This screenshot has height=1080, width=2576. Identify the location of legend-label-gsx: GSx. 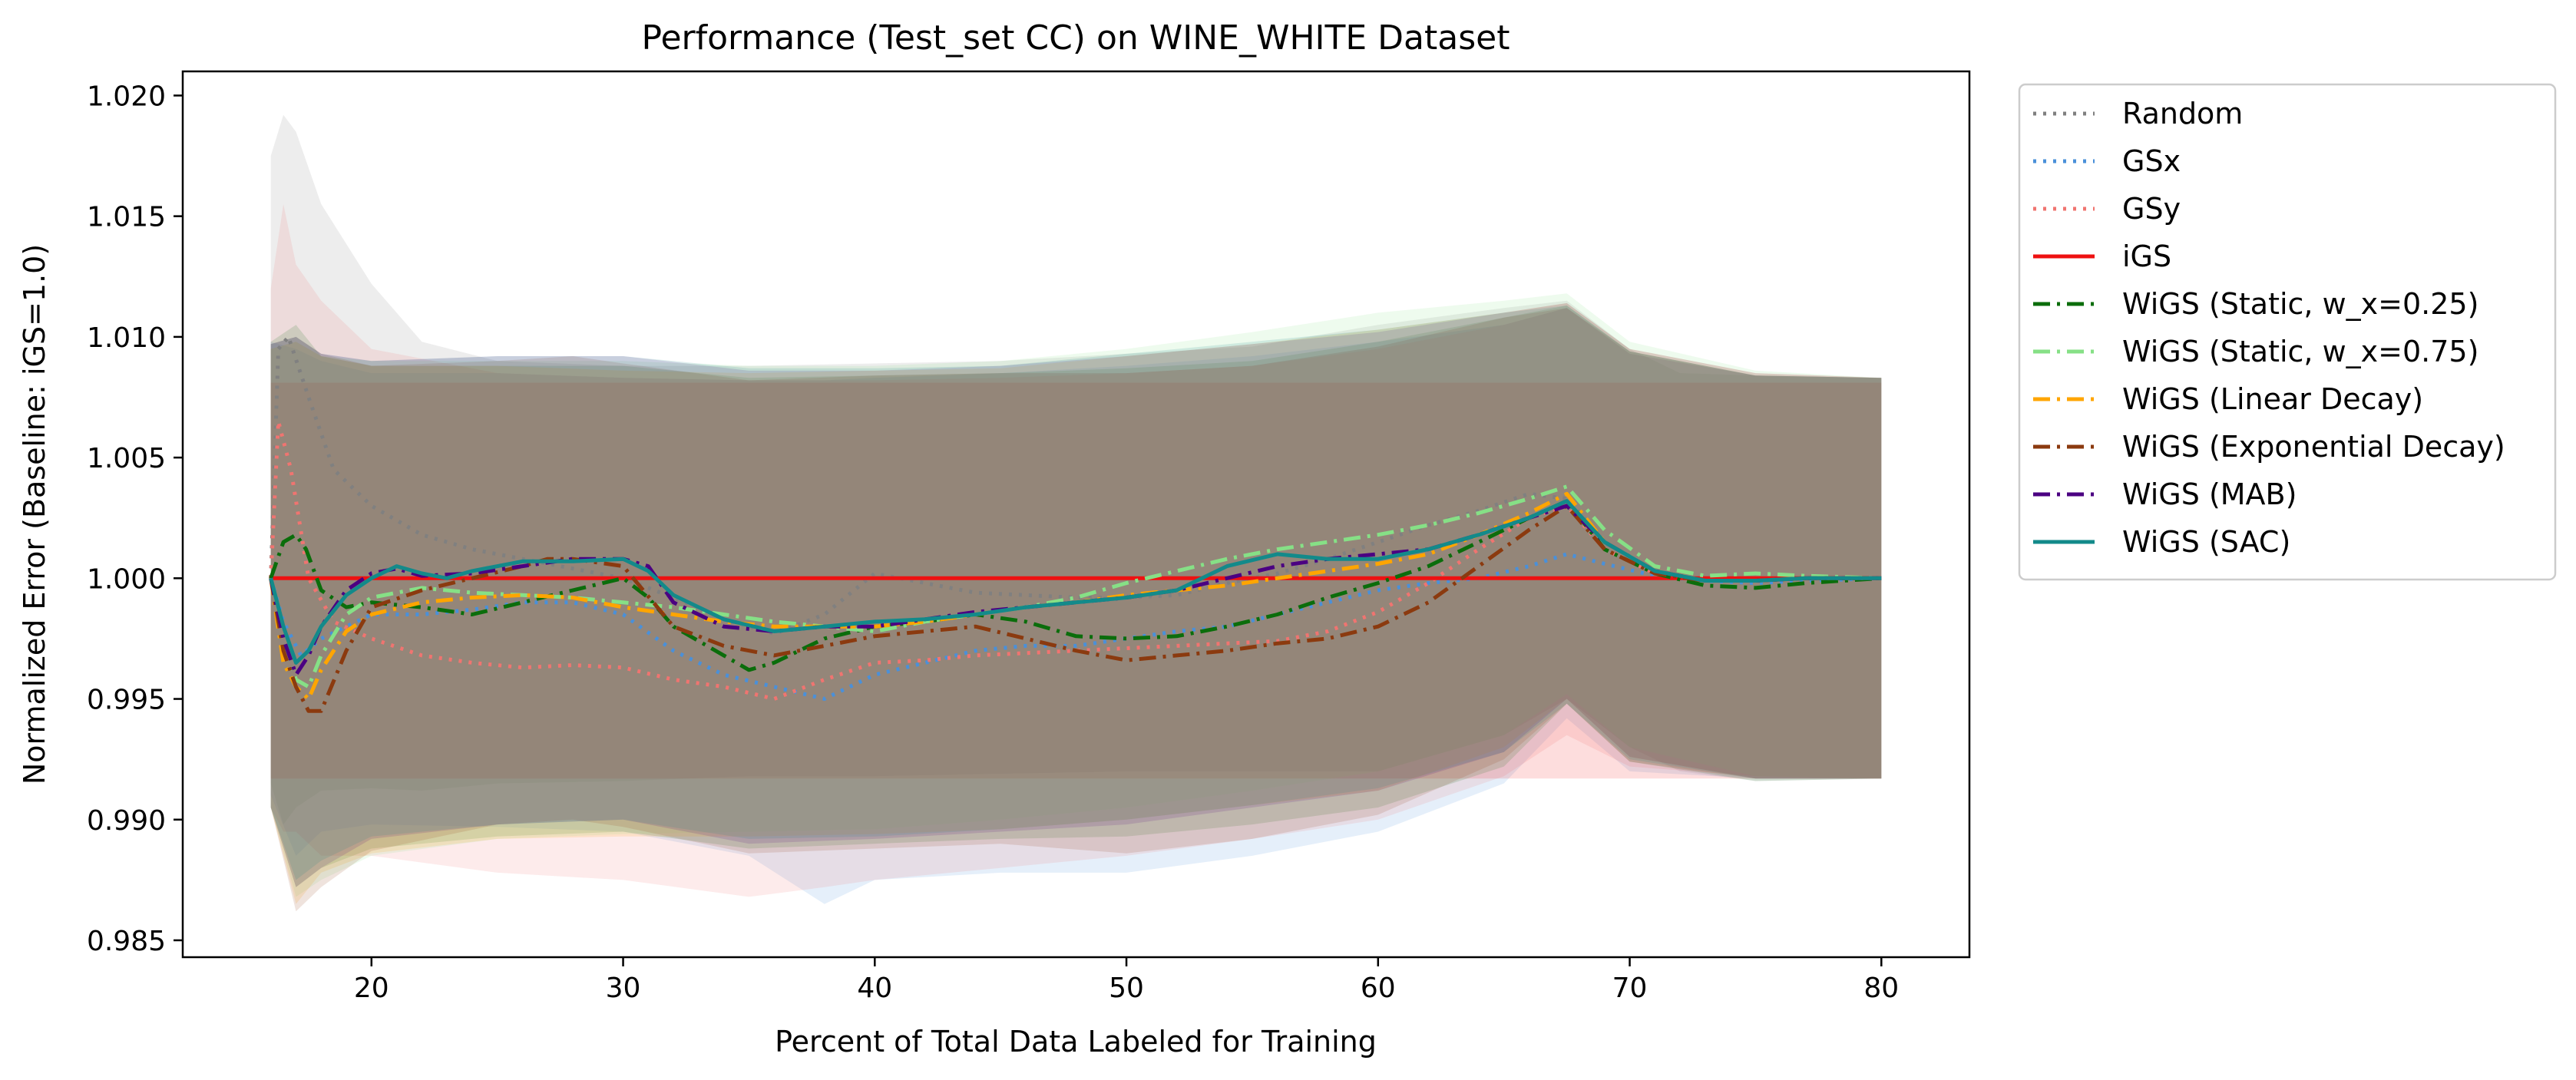
(2151, 161).